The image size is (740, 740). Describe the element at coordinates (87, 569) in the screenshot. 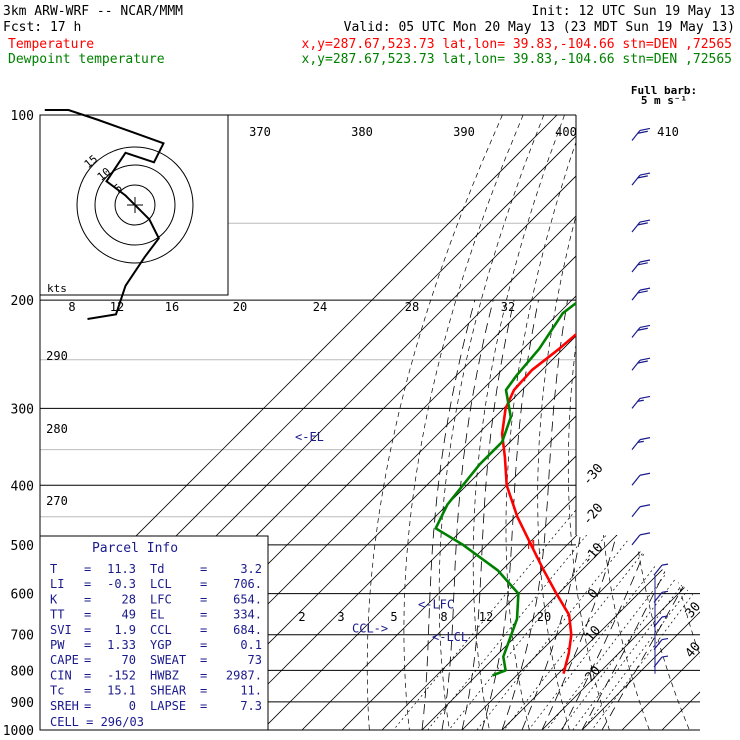

I see `parcel-eq-0: =` at that location.